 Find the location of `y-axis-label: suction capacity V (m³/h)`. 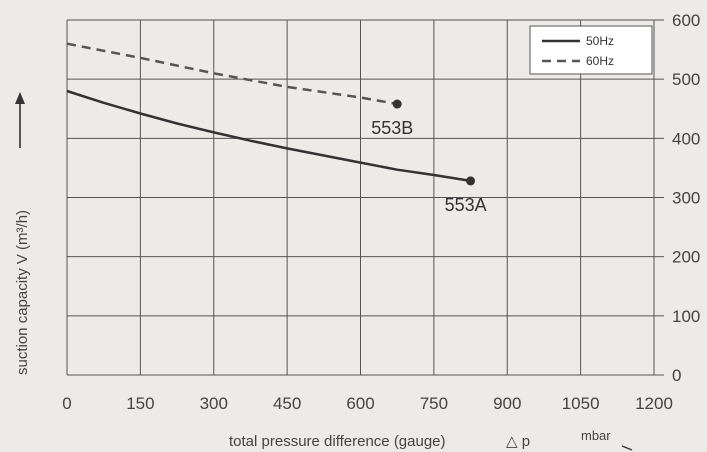

y-axis-label: suction capacity V (m³/h) is located at coordinates (22, 292).